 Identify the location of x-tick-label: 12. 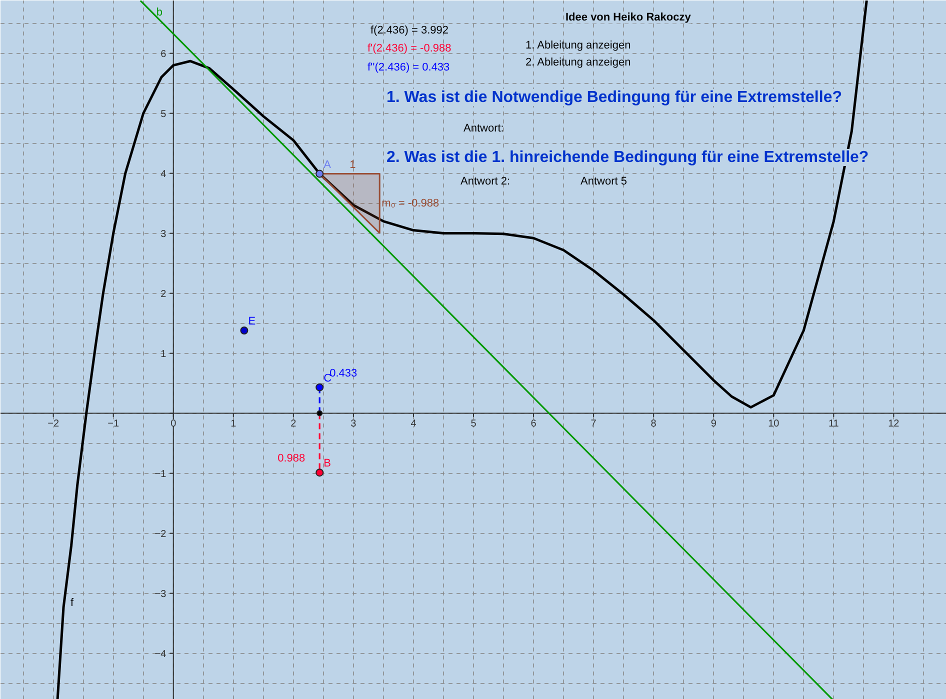
(894, 424).